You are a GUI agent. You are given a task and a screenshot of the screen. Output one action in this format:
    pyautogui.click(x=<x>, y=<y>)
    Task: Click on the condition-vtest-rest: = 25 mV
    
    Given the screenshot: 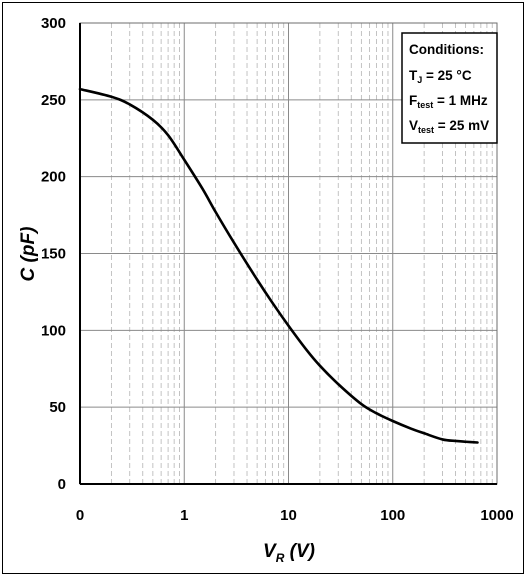 What is the action you would take?
    pyautogui.click(x=461, y=125)
    